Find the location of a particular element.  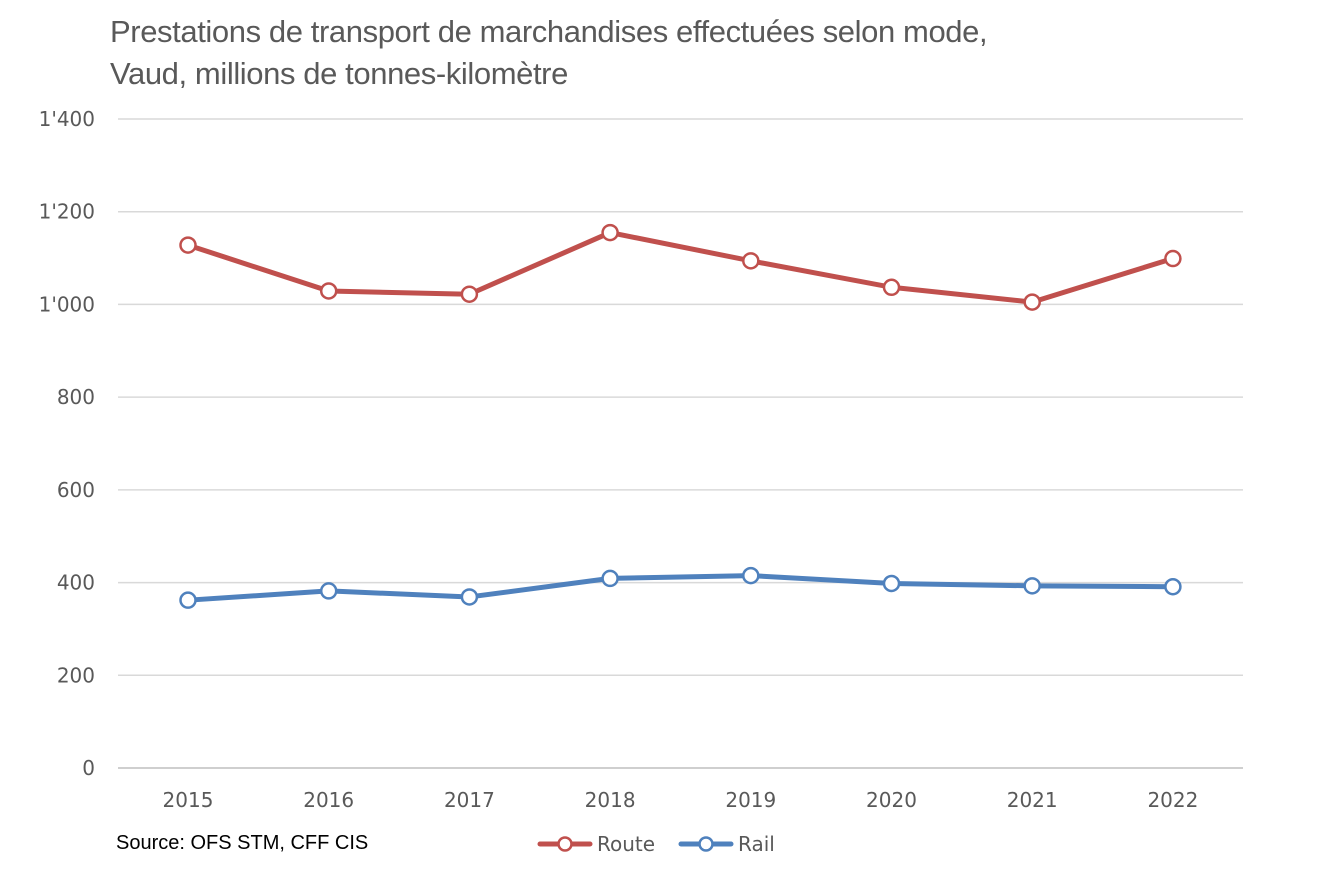

y-tick-label: 400 is located at coordinates (76, 583).